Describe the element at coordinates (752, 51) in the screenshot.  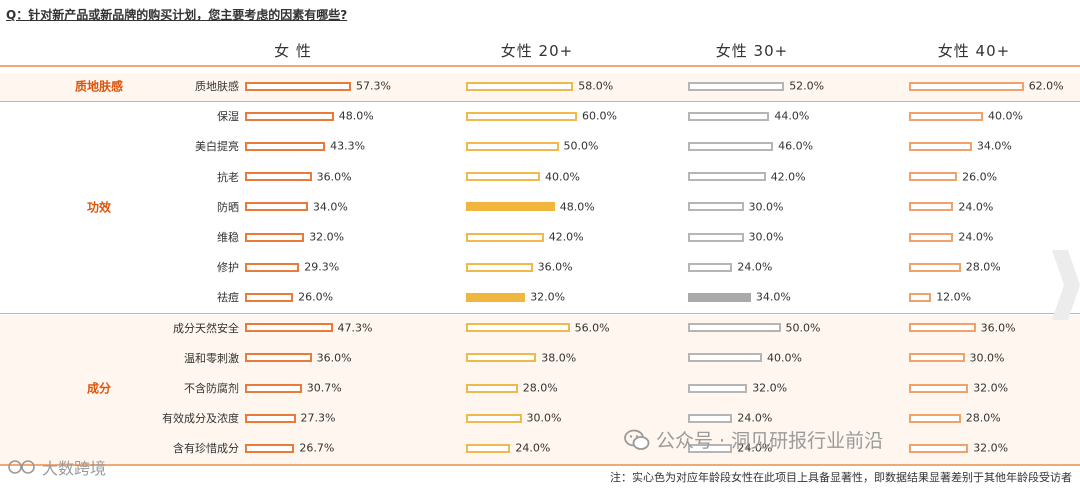
I see `column-header: 女性 30+` at that location.